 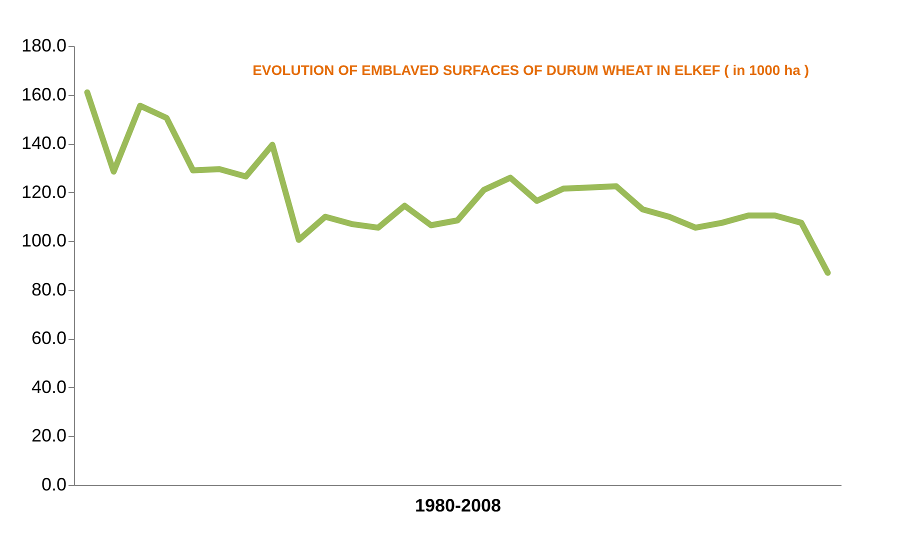 I want to click on y-tick-label: 180.0, so click(x=43, y=46).